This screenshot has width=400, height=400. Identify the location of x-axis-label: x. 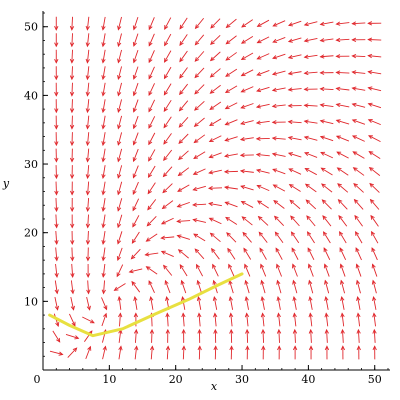
(214, 386).